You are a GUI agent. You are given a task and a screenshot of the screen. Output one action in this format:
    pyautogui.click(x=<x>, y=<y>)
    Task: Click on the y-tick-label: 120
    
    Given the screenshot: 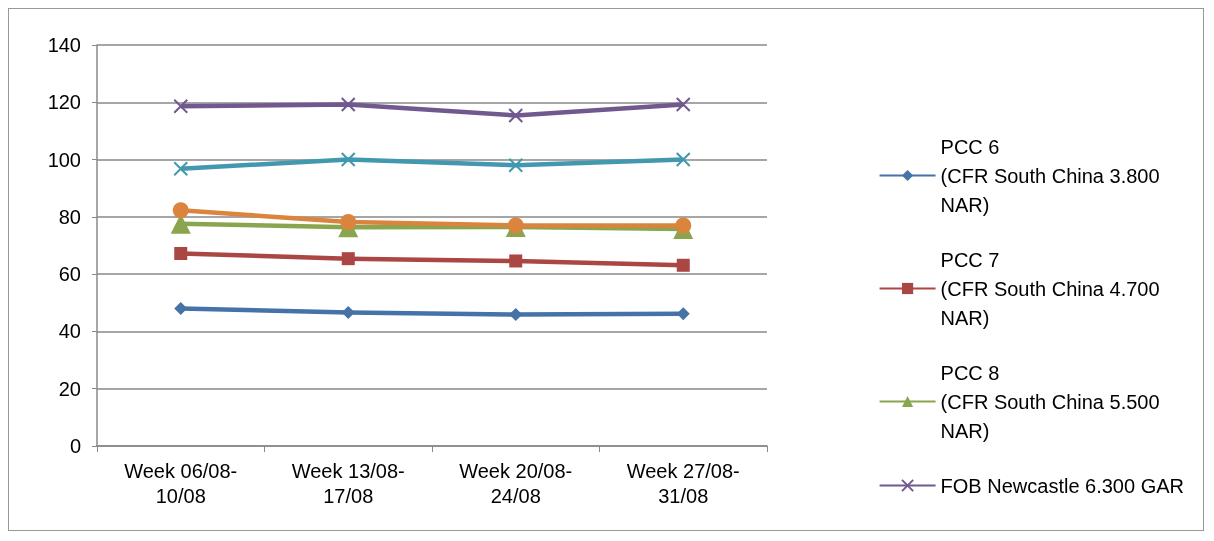 What is the action you would take?
    pyautogui.click(x=64, y=102)
    